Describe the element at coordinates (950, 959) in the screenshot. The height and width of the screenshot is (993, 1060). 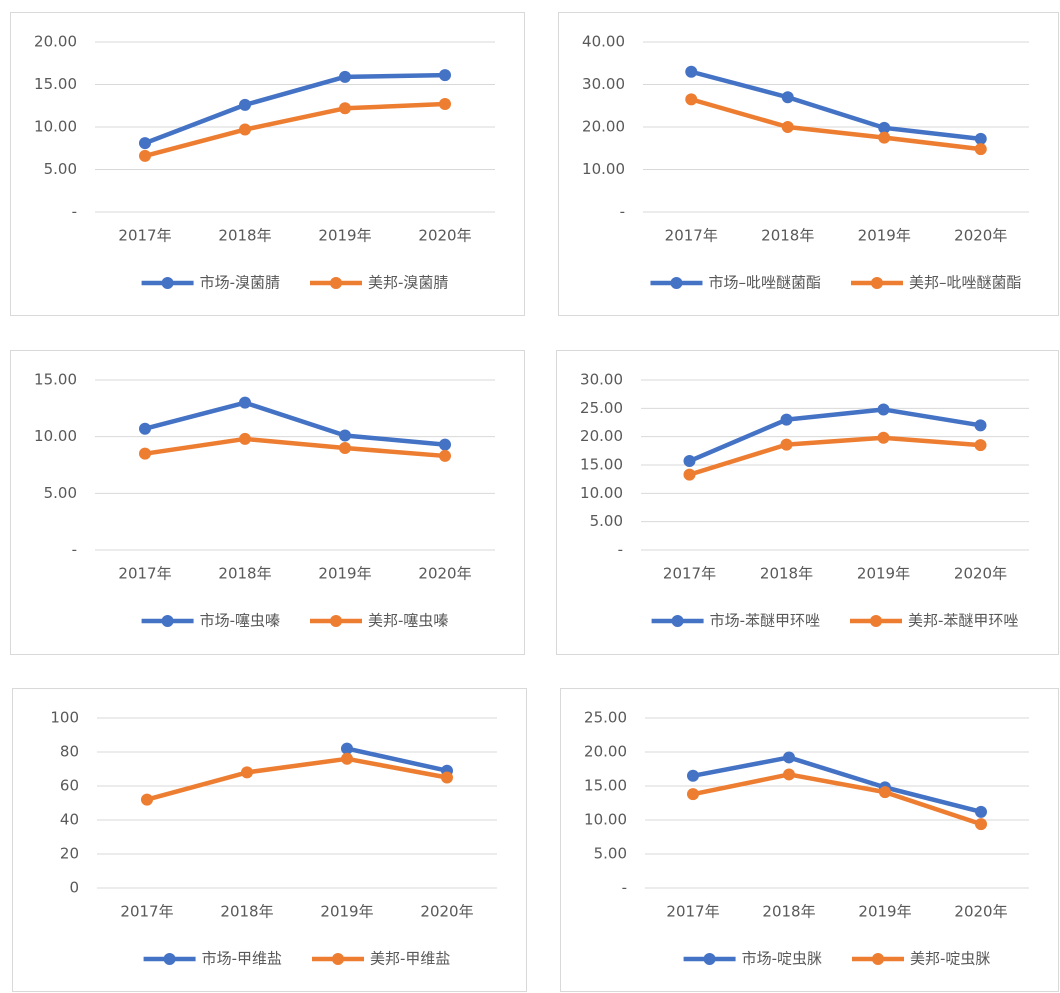
I see `legend-label: 美邦-啶虫脒` at that location.